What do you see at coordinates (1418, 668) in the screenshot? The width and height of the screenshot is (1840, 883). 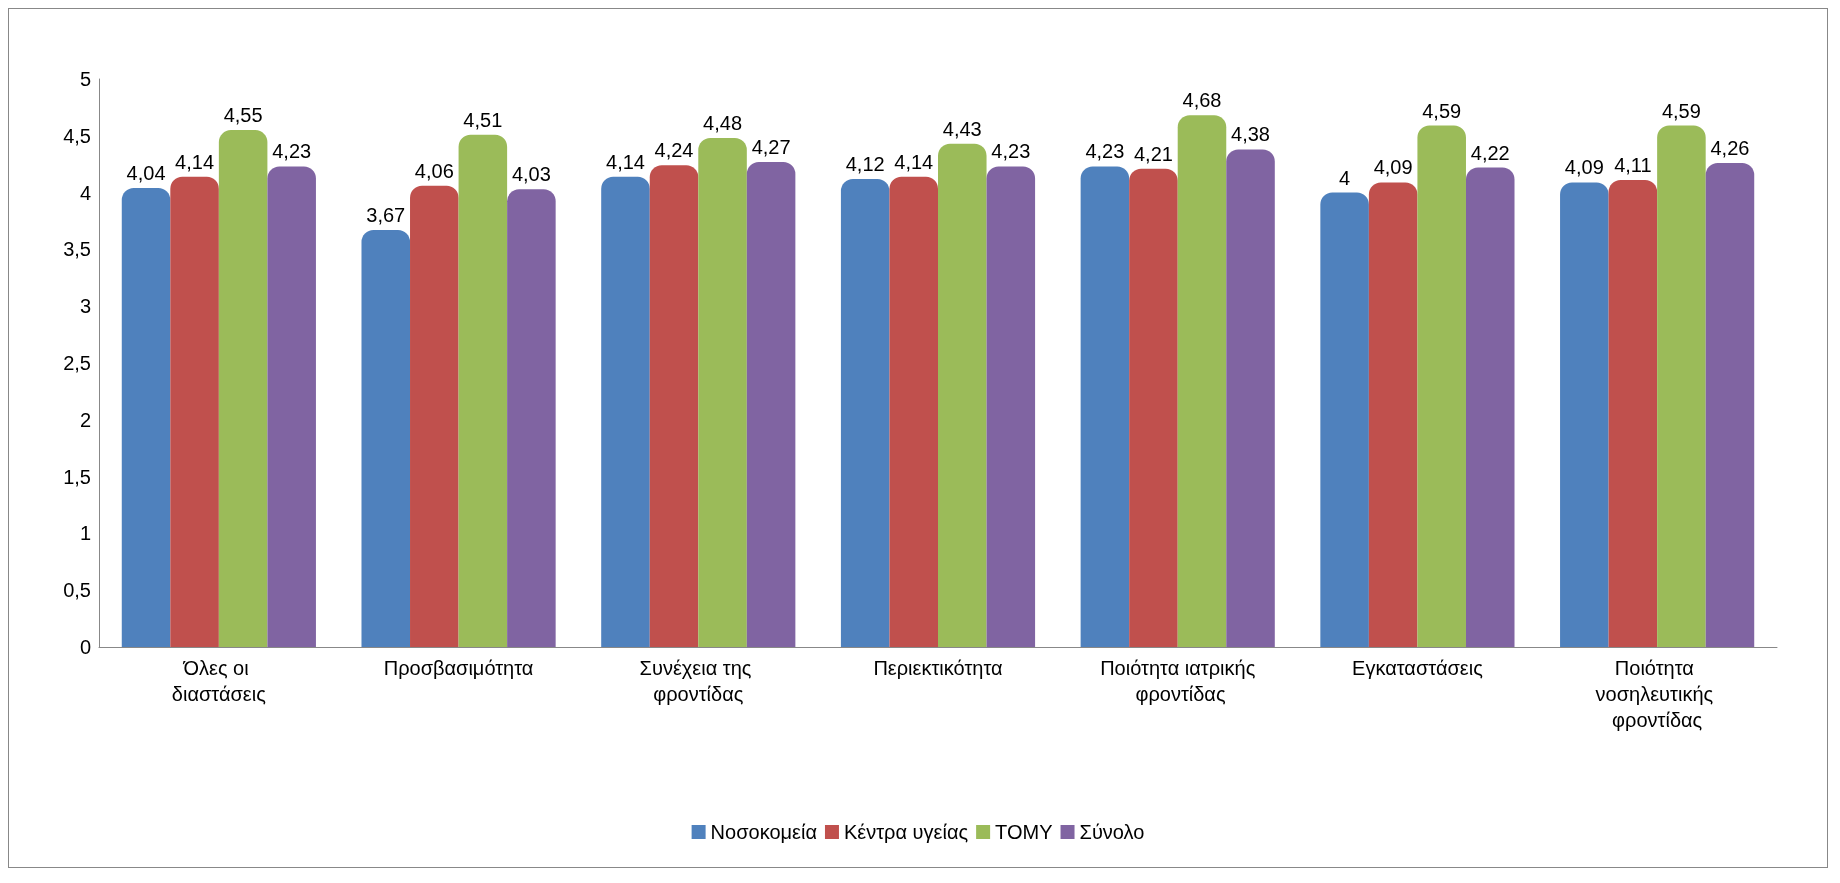 I see `x-tick-label: Εγκαταστάσεις` at bounding box center [1418, 668].